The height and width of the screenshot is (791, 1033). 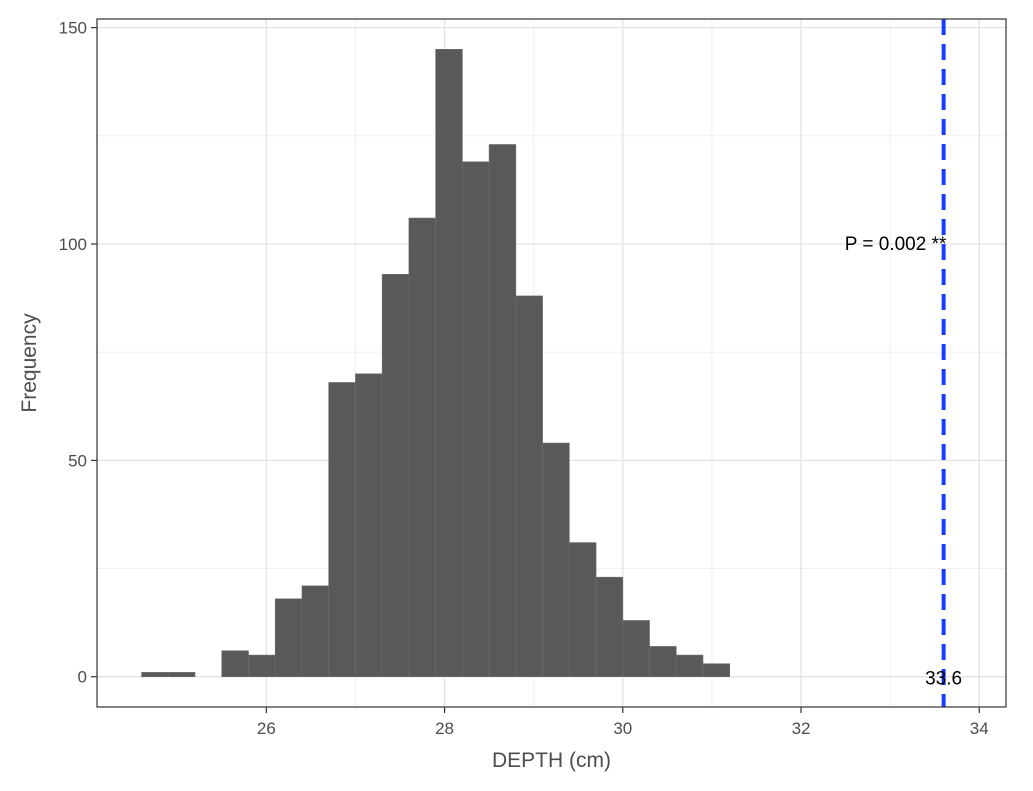 What do you see at coordinates (896, 244) in the screenshot?
I see `p-value-annotation: P = 0.002 **` at bounding box center [896, 244].